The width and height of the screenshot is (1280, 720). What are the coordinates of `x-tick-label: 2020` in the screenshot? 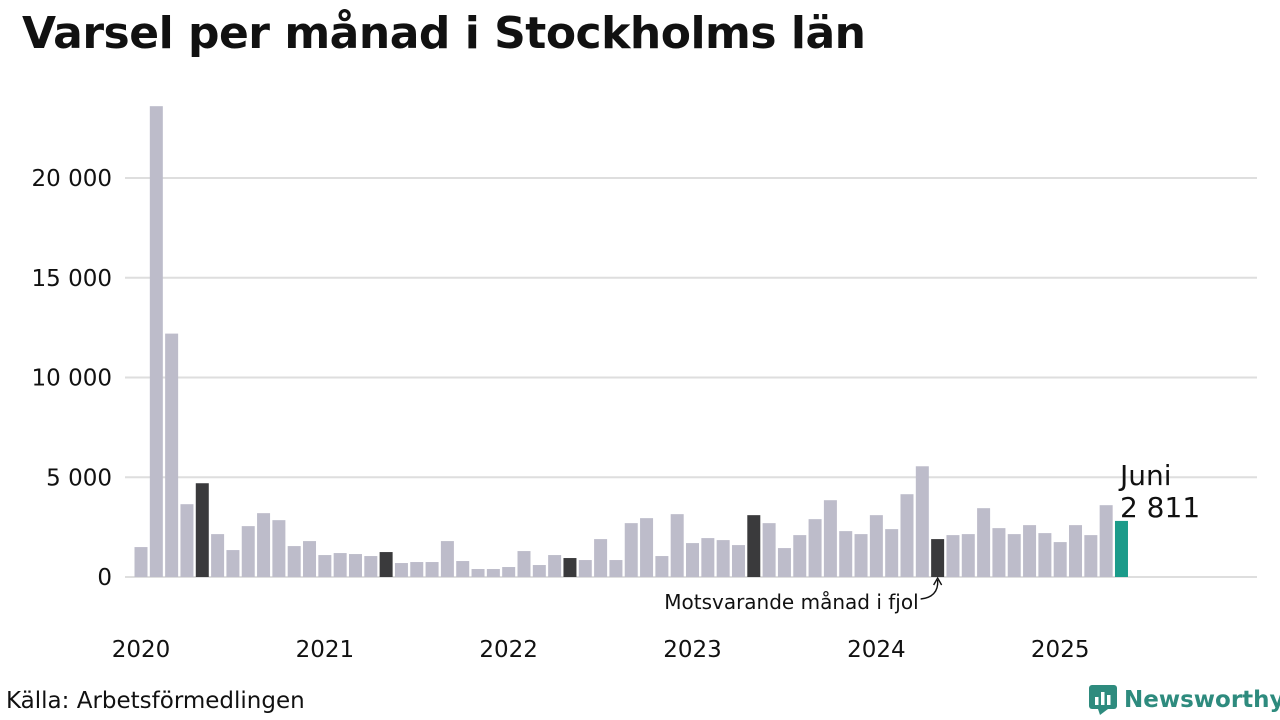 It's located at (141, 650).